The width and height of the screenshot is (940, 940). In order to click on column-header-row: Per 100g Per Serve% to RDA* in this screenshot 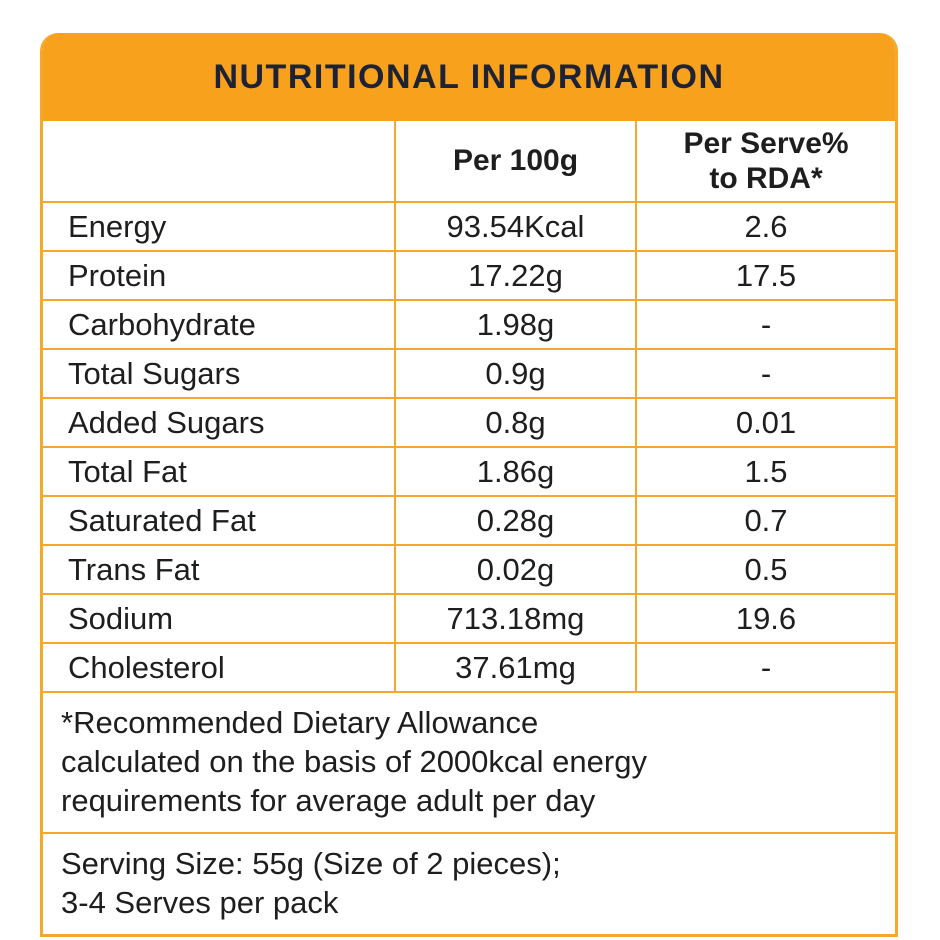, I will do `click(469, 161)`.